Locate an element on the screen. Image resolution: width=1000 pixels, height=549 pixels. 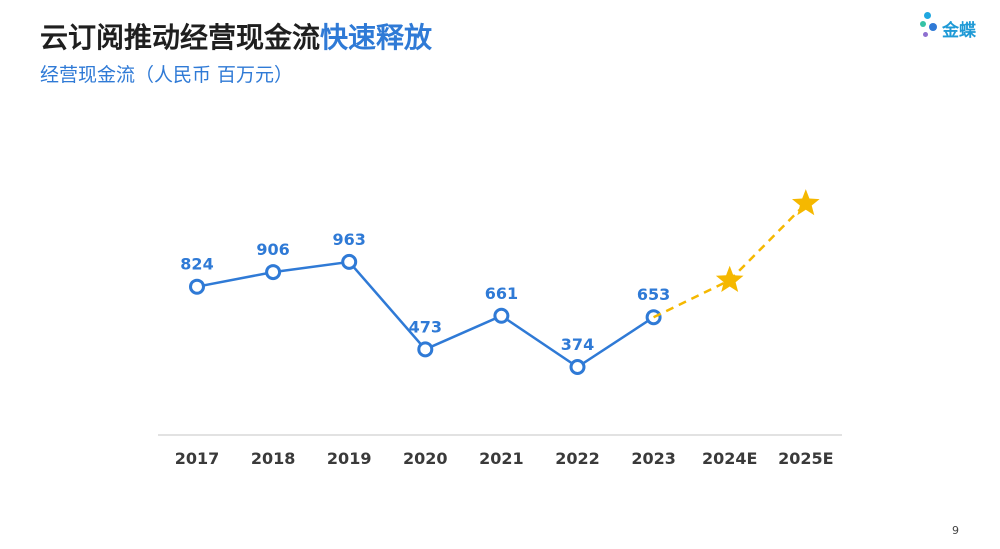
forecast-series-line is located at coordinates (730, 260).